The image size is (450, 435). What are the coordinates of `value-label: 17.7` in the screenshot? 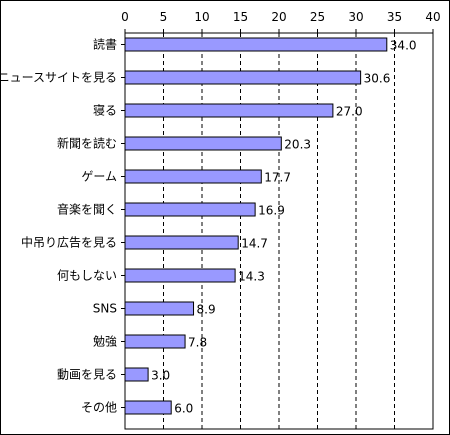 It's located at (277, 178).